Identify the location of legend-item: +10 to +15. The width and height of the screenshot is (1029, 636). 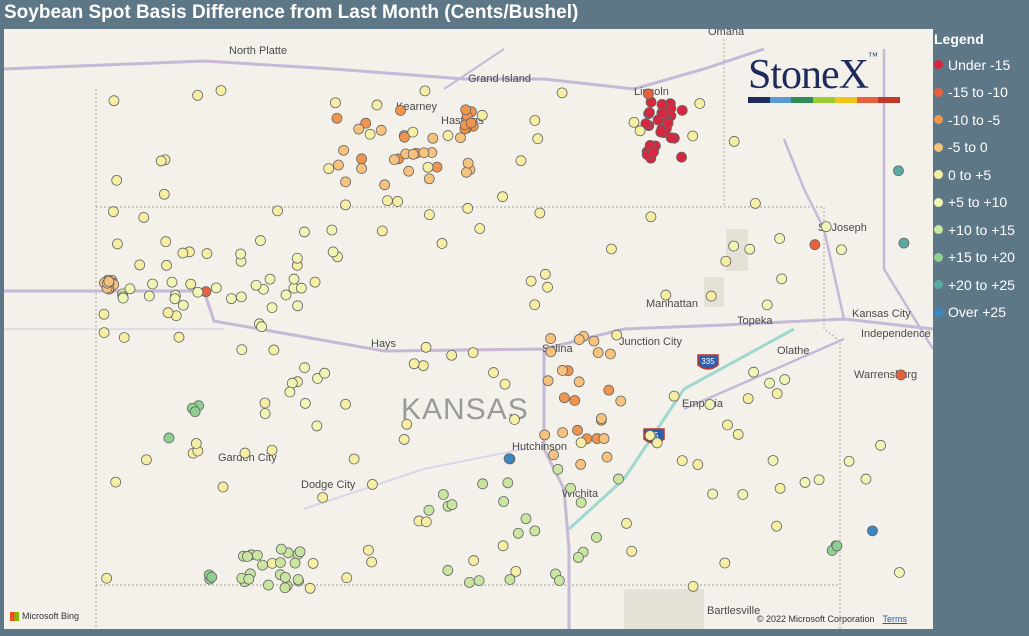
(981, 230).